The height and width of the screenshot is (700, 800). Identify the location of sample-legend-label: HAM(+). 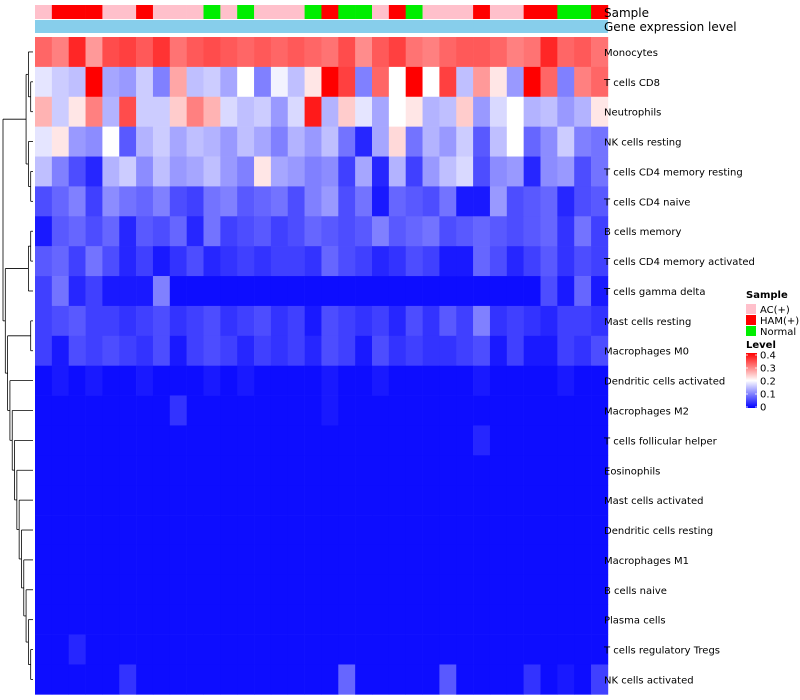
(779, 321).